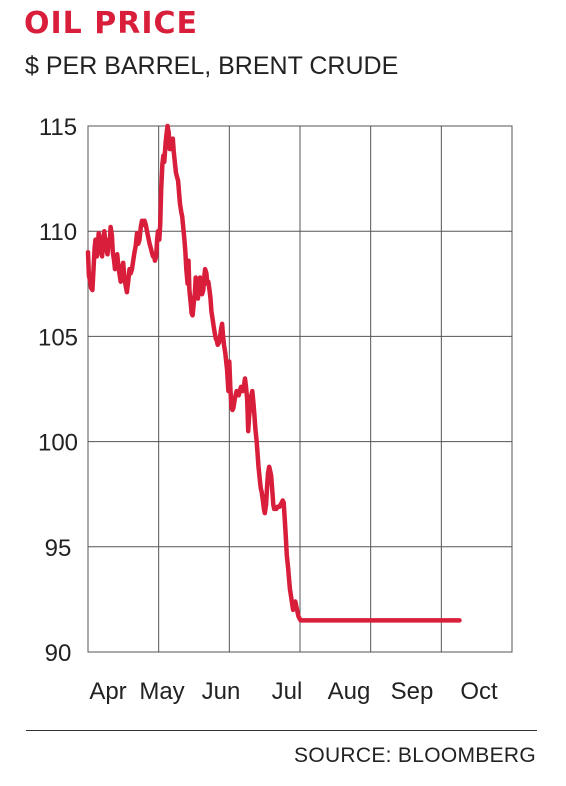  Describe the element at coordinates (212, 66) in the screenshot. I see `chart-subtitle: $ PER BARREL, BRENT CRUDE` at that location.